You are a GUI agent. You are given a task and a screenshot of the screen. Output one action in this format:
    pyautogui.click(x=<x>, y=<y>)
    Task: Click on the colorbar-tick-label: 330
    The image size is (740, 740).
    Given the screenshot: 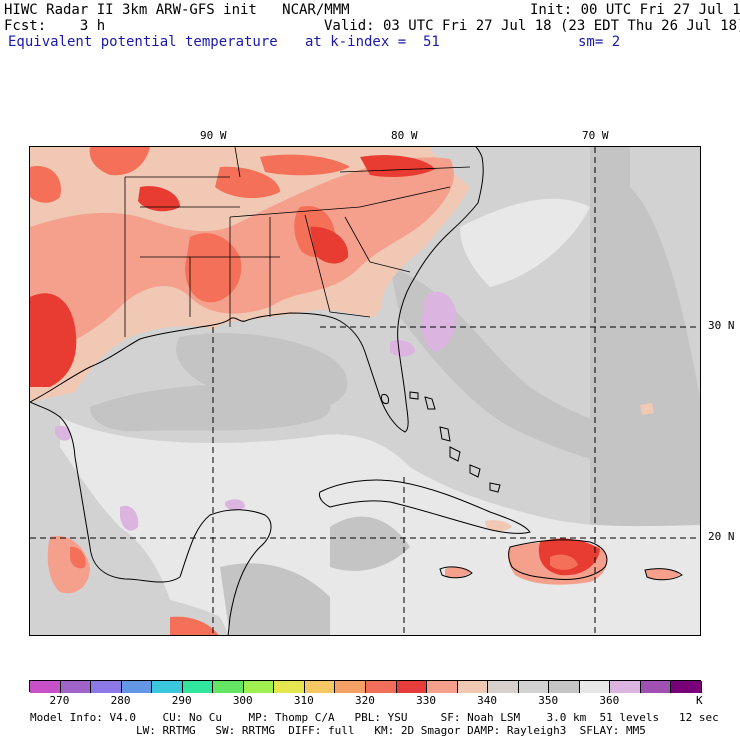 What is the action you would take?
    pyautogui.click(x=426, y=700)
    